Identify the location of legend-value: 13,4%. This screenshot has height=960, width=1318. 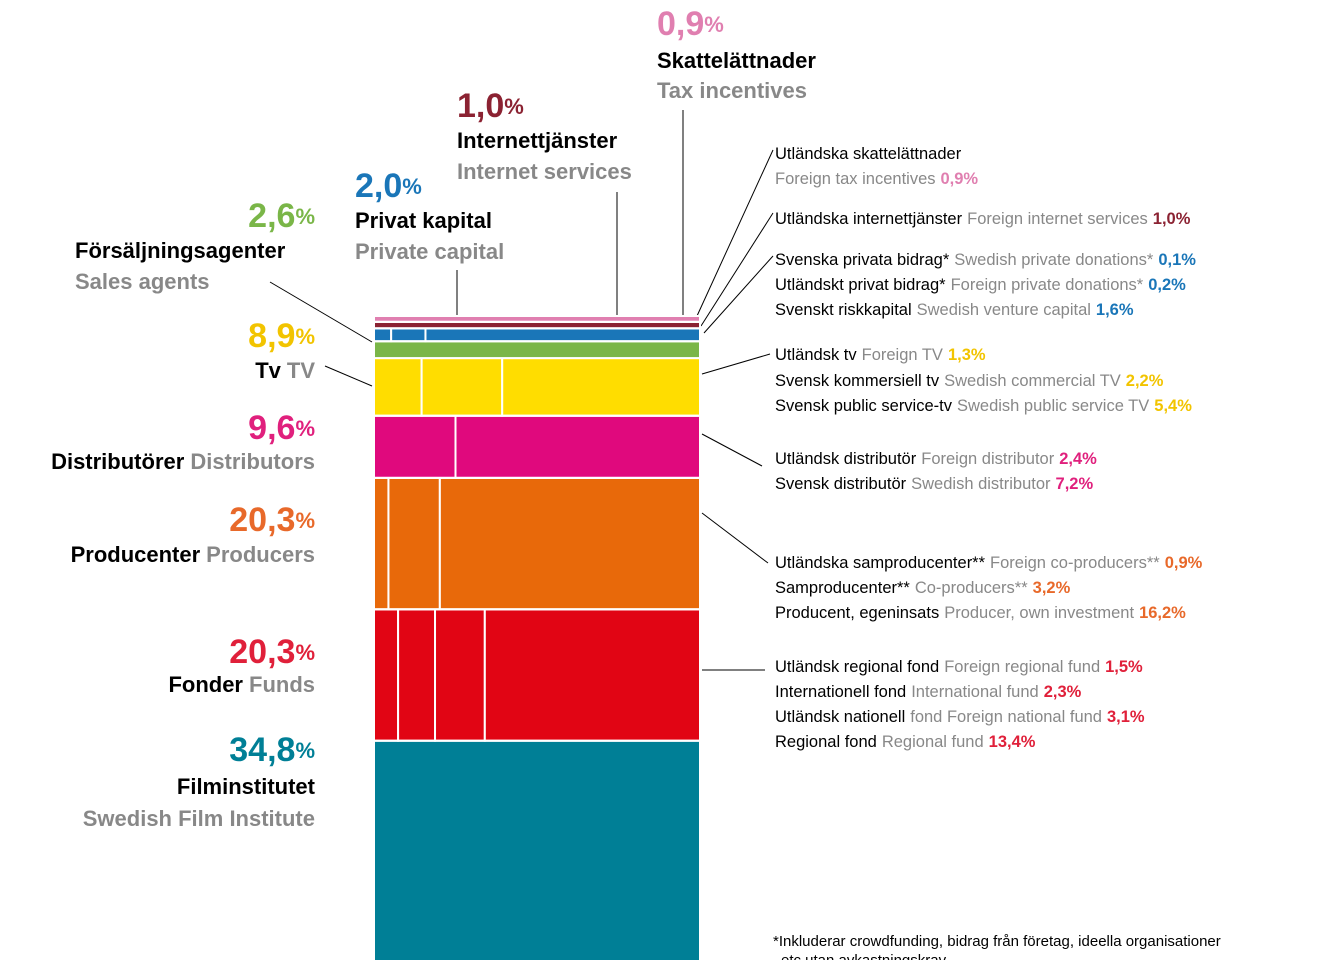
(1012, 742).